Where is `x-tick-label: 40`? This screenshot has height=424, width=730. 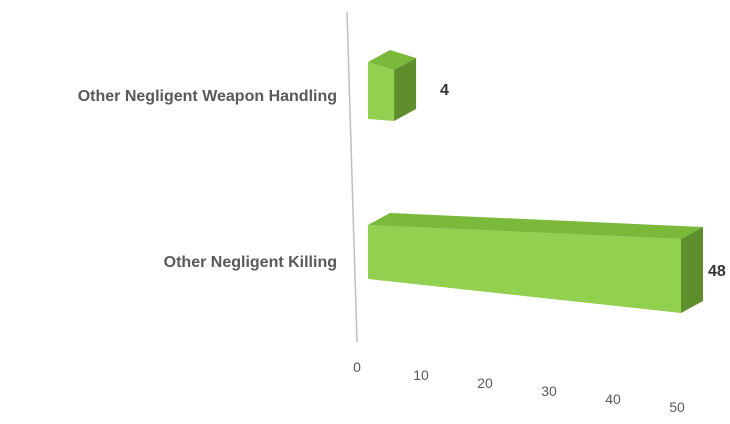
x-tick-label: 40 is located at coordinates (613, 399).